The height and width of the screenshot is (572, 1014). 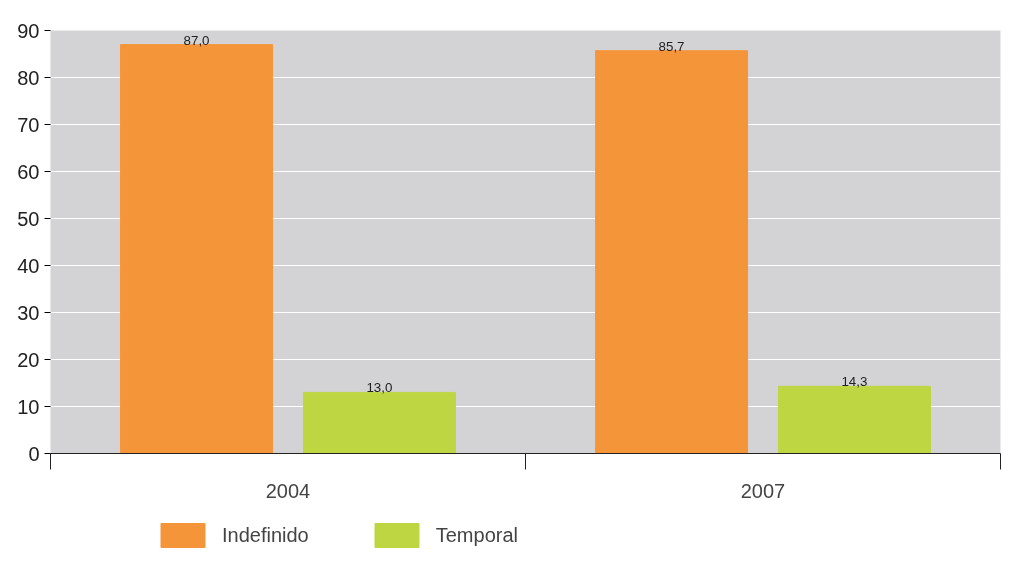 What do you see at coordinates (28, 218) in the screenshot?
I see `y-tick-label: 50` at bounding box center [28, 218].